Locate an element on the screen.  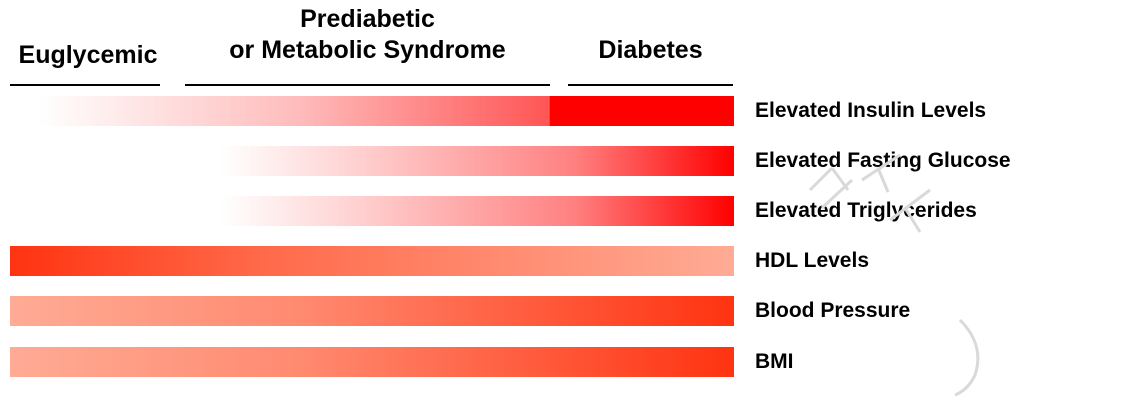
bar-hdl-levels is located at coordinates (372, 261).